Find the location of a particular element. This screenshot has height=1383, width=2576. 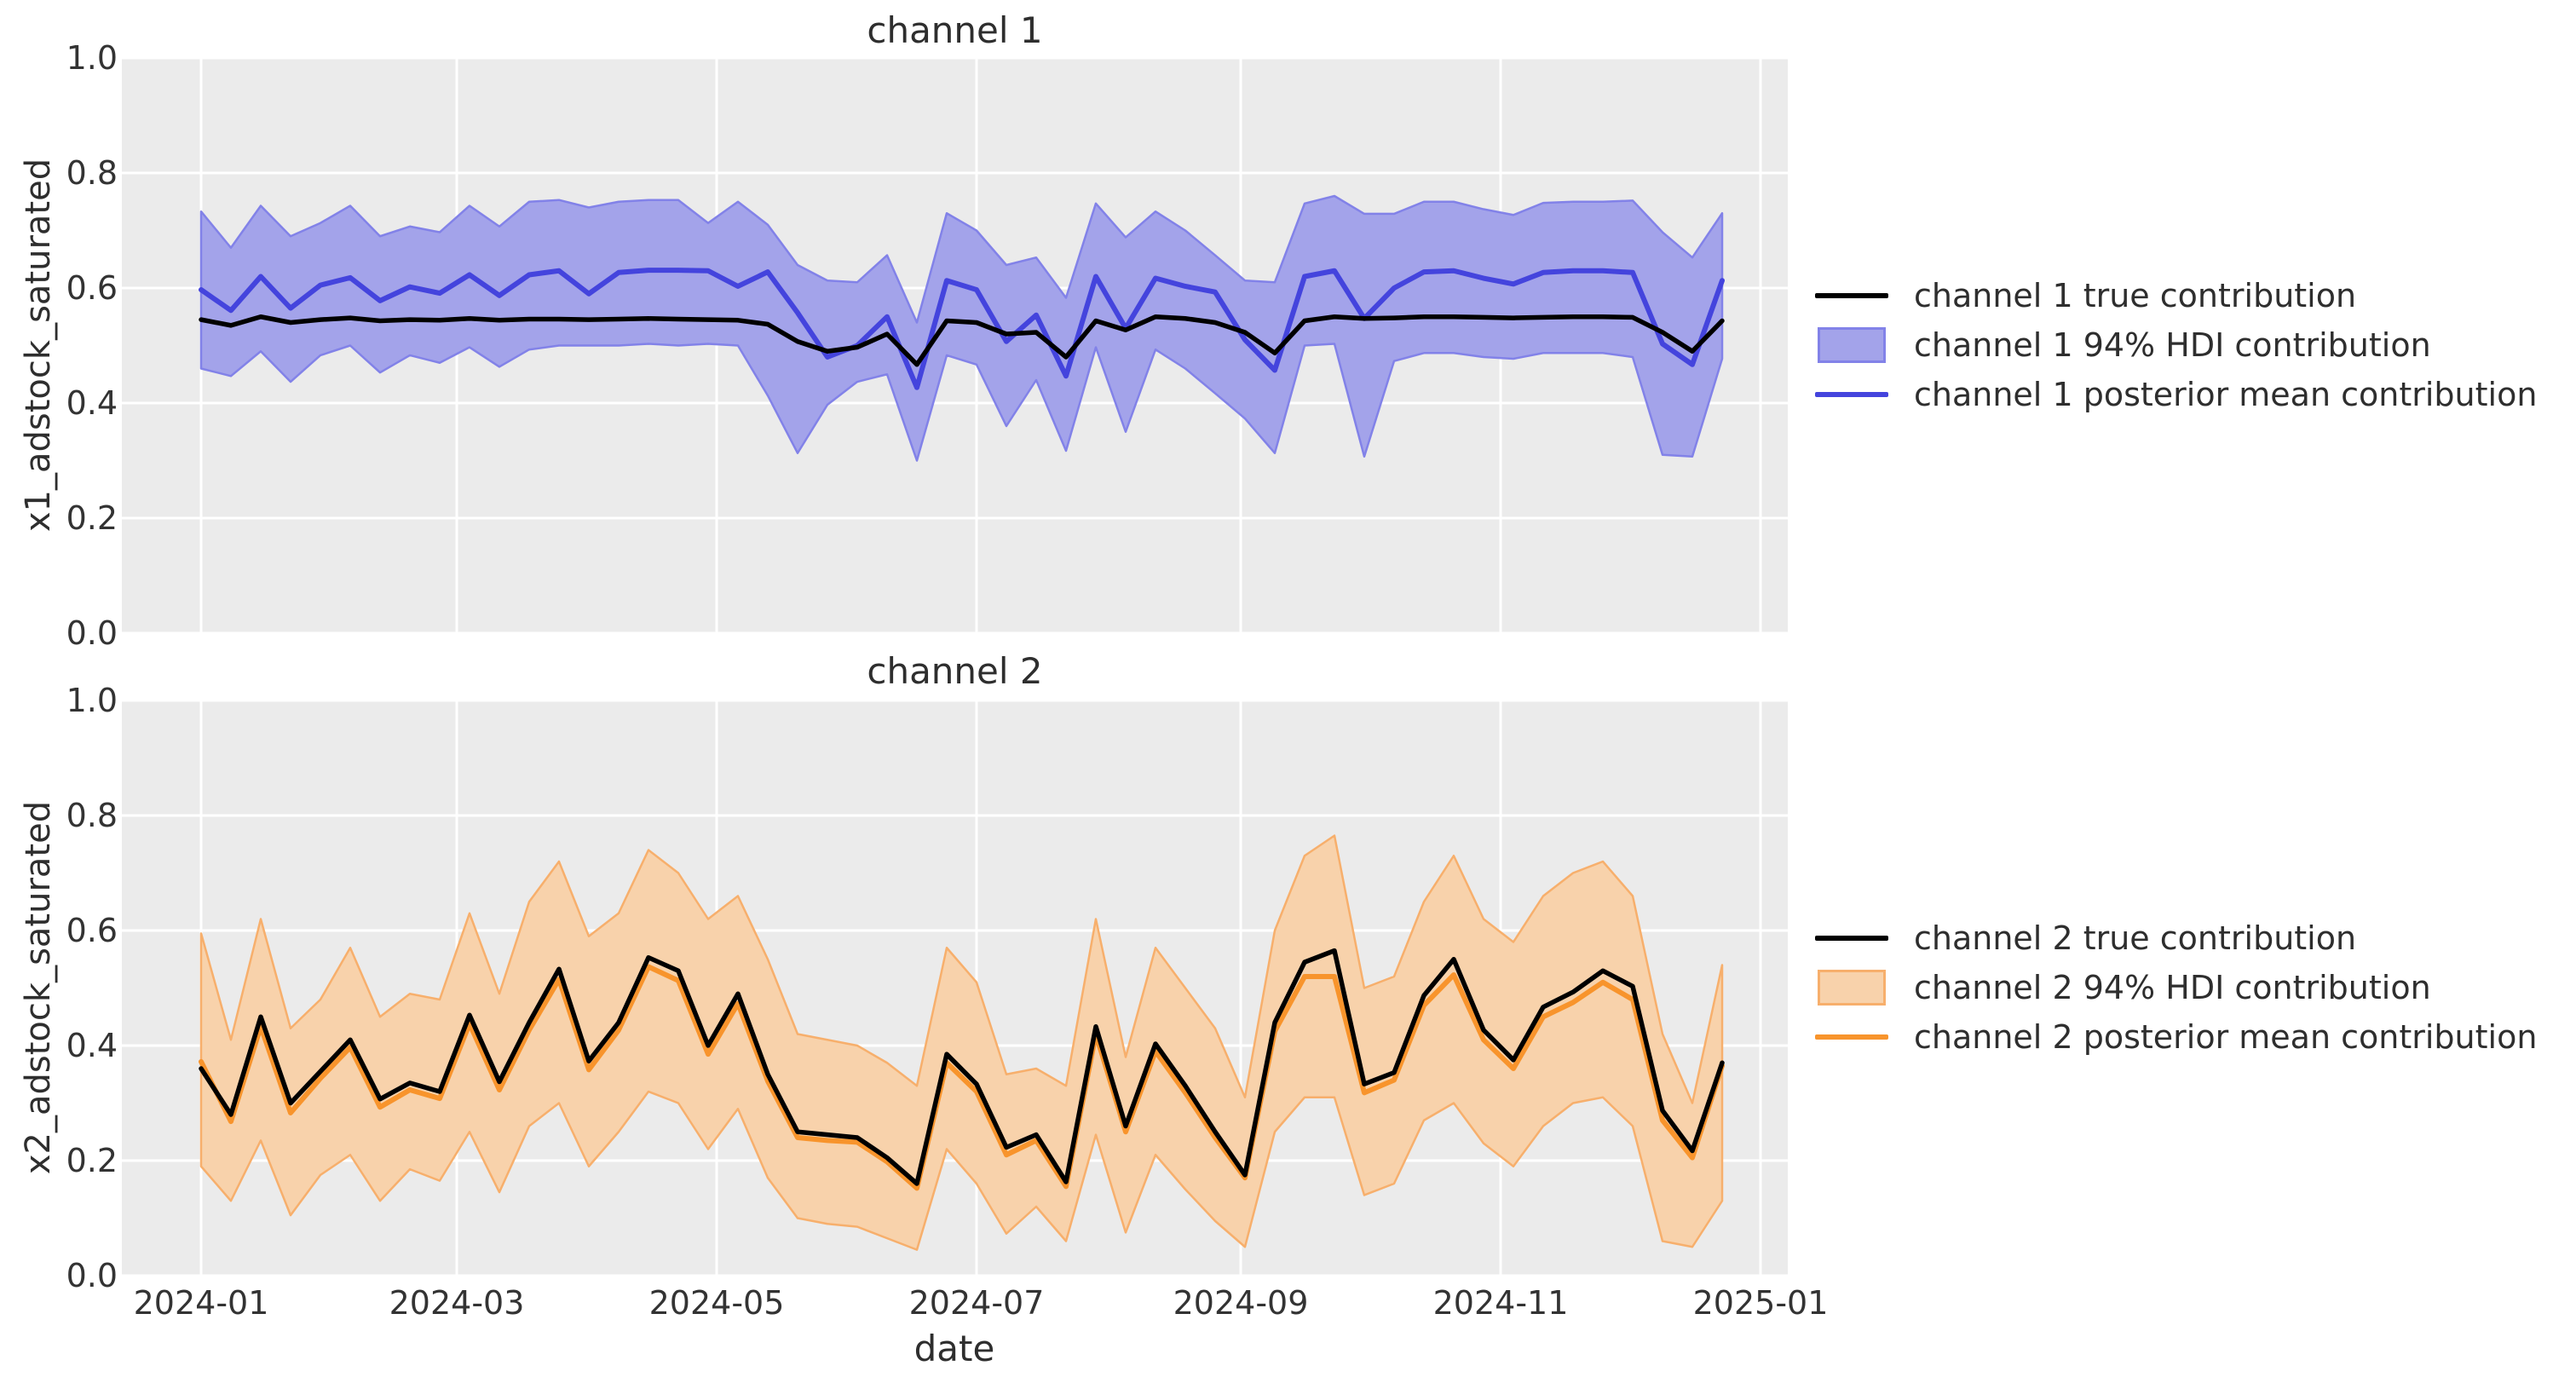

legend2-row-hdi: channel 2 94% HDI contribution is located at coordinates (2123, 987).